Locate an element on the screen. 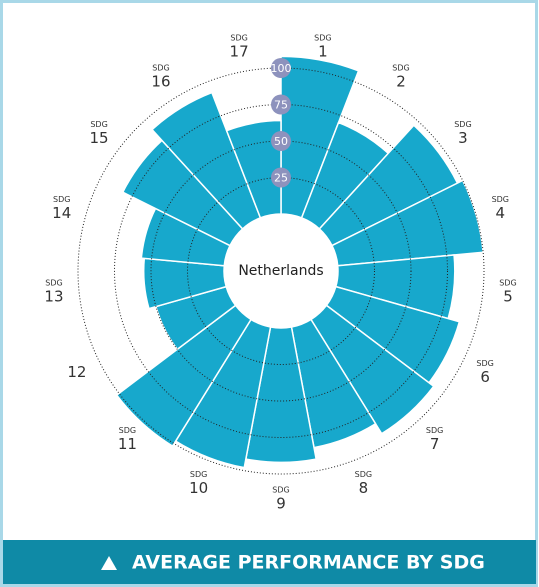 This screenshot has height=587, width=539. banner-icon is located at coordinates (109, 563).